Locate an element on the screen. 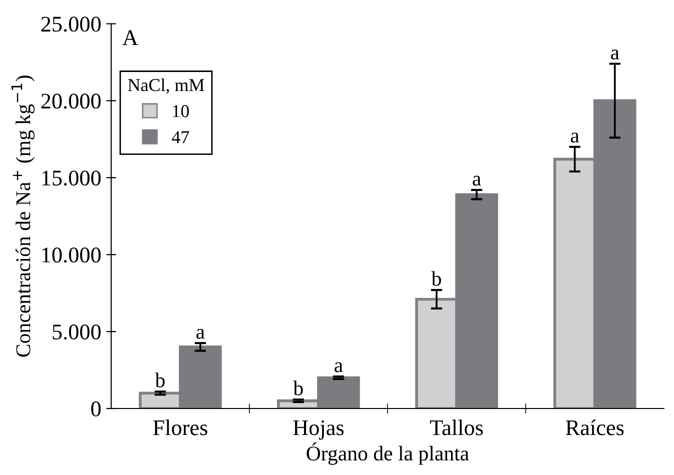  y-tick-label: 10.000 is located at coordinates (71, 255).